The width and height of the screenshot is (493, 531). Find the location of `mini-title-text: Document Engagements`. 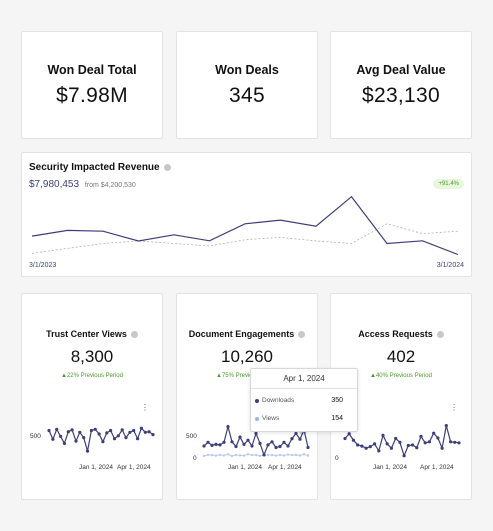

mini-title-text: Document Engagements is located at coordinates (241, 334).